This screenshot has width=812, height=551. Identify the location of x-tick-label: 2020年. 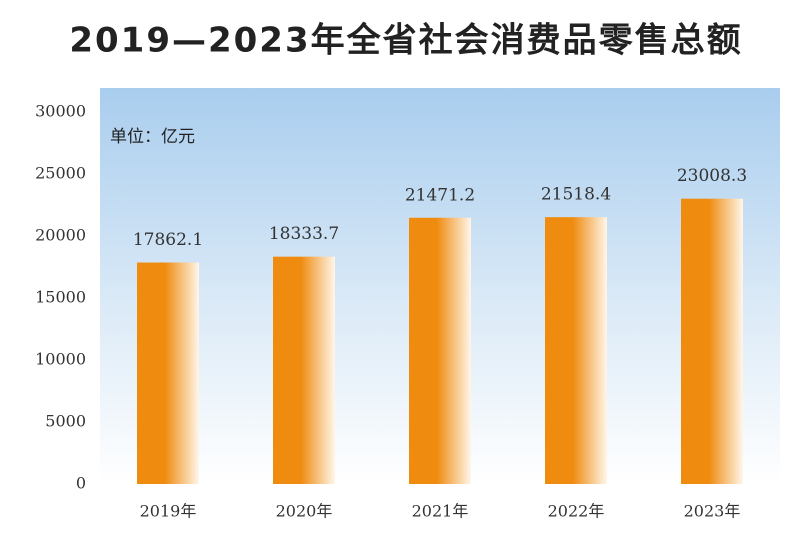
(304, 511).